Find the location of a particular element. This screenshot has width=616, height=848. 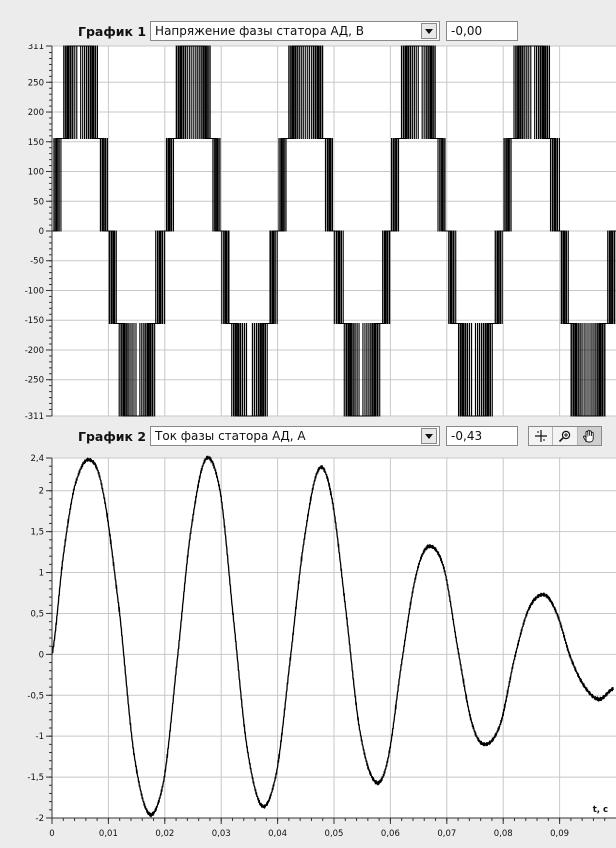

y-tick-label: -250 is located at coordinates (34, 381).